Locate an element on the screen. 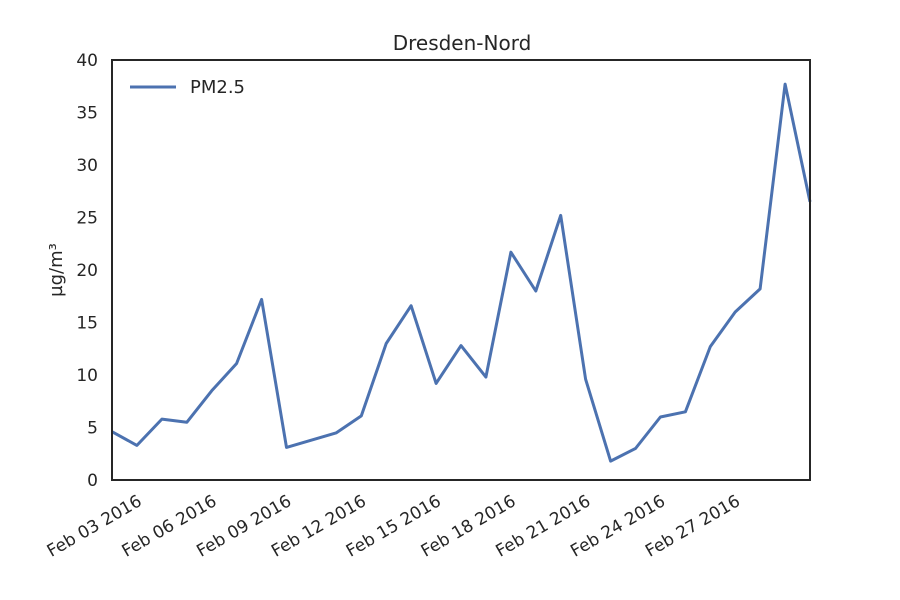 This screenshot has height=600, width=900. y-tick-label: 5 is located at coordinates (92, 429).